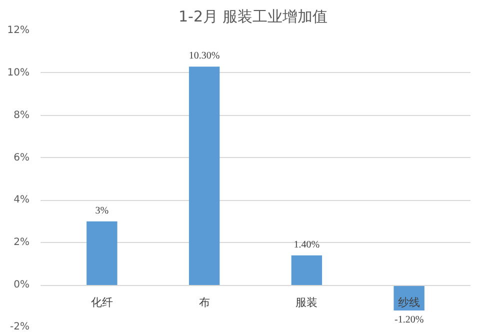 Image resolution: width=493 pixels, height=335 pixels. What do you see at coordinates (409, 303) in the screenshot?
I see `x-tick-label: 纱线` at bounding box center [409, 303].